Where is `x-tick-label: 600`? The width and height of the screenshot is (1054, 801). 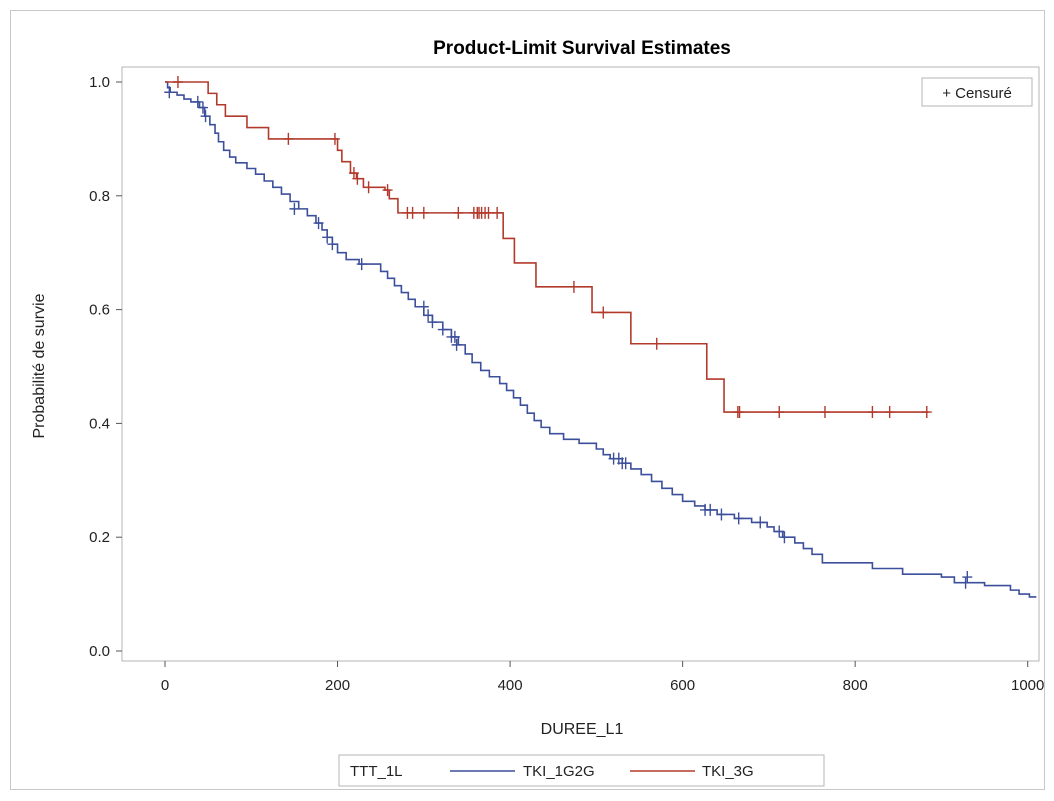
x-tick-label: 600 is located at coordinates (682, 685).